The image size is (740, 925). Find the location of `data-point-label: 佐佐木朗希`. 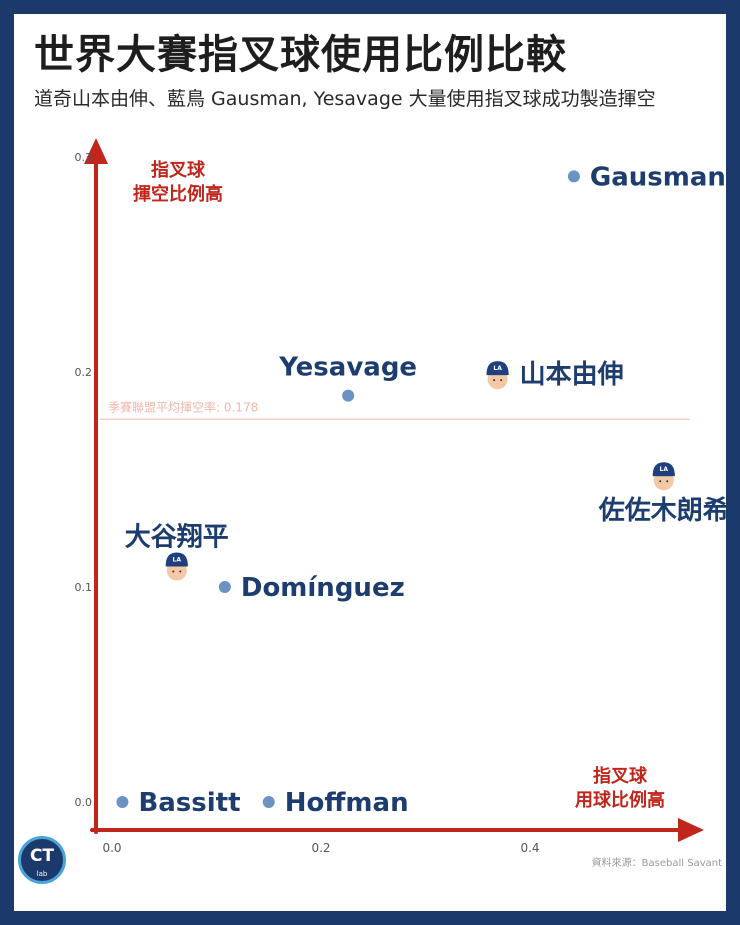

data-point-label: 佐佐木朗希 is located at coordinates (663, 510).